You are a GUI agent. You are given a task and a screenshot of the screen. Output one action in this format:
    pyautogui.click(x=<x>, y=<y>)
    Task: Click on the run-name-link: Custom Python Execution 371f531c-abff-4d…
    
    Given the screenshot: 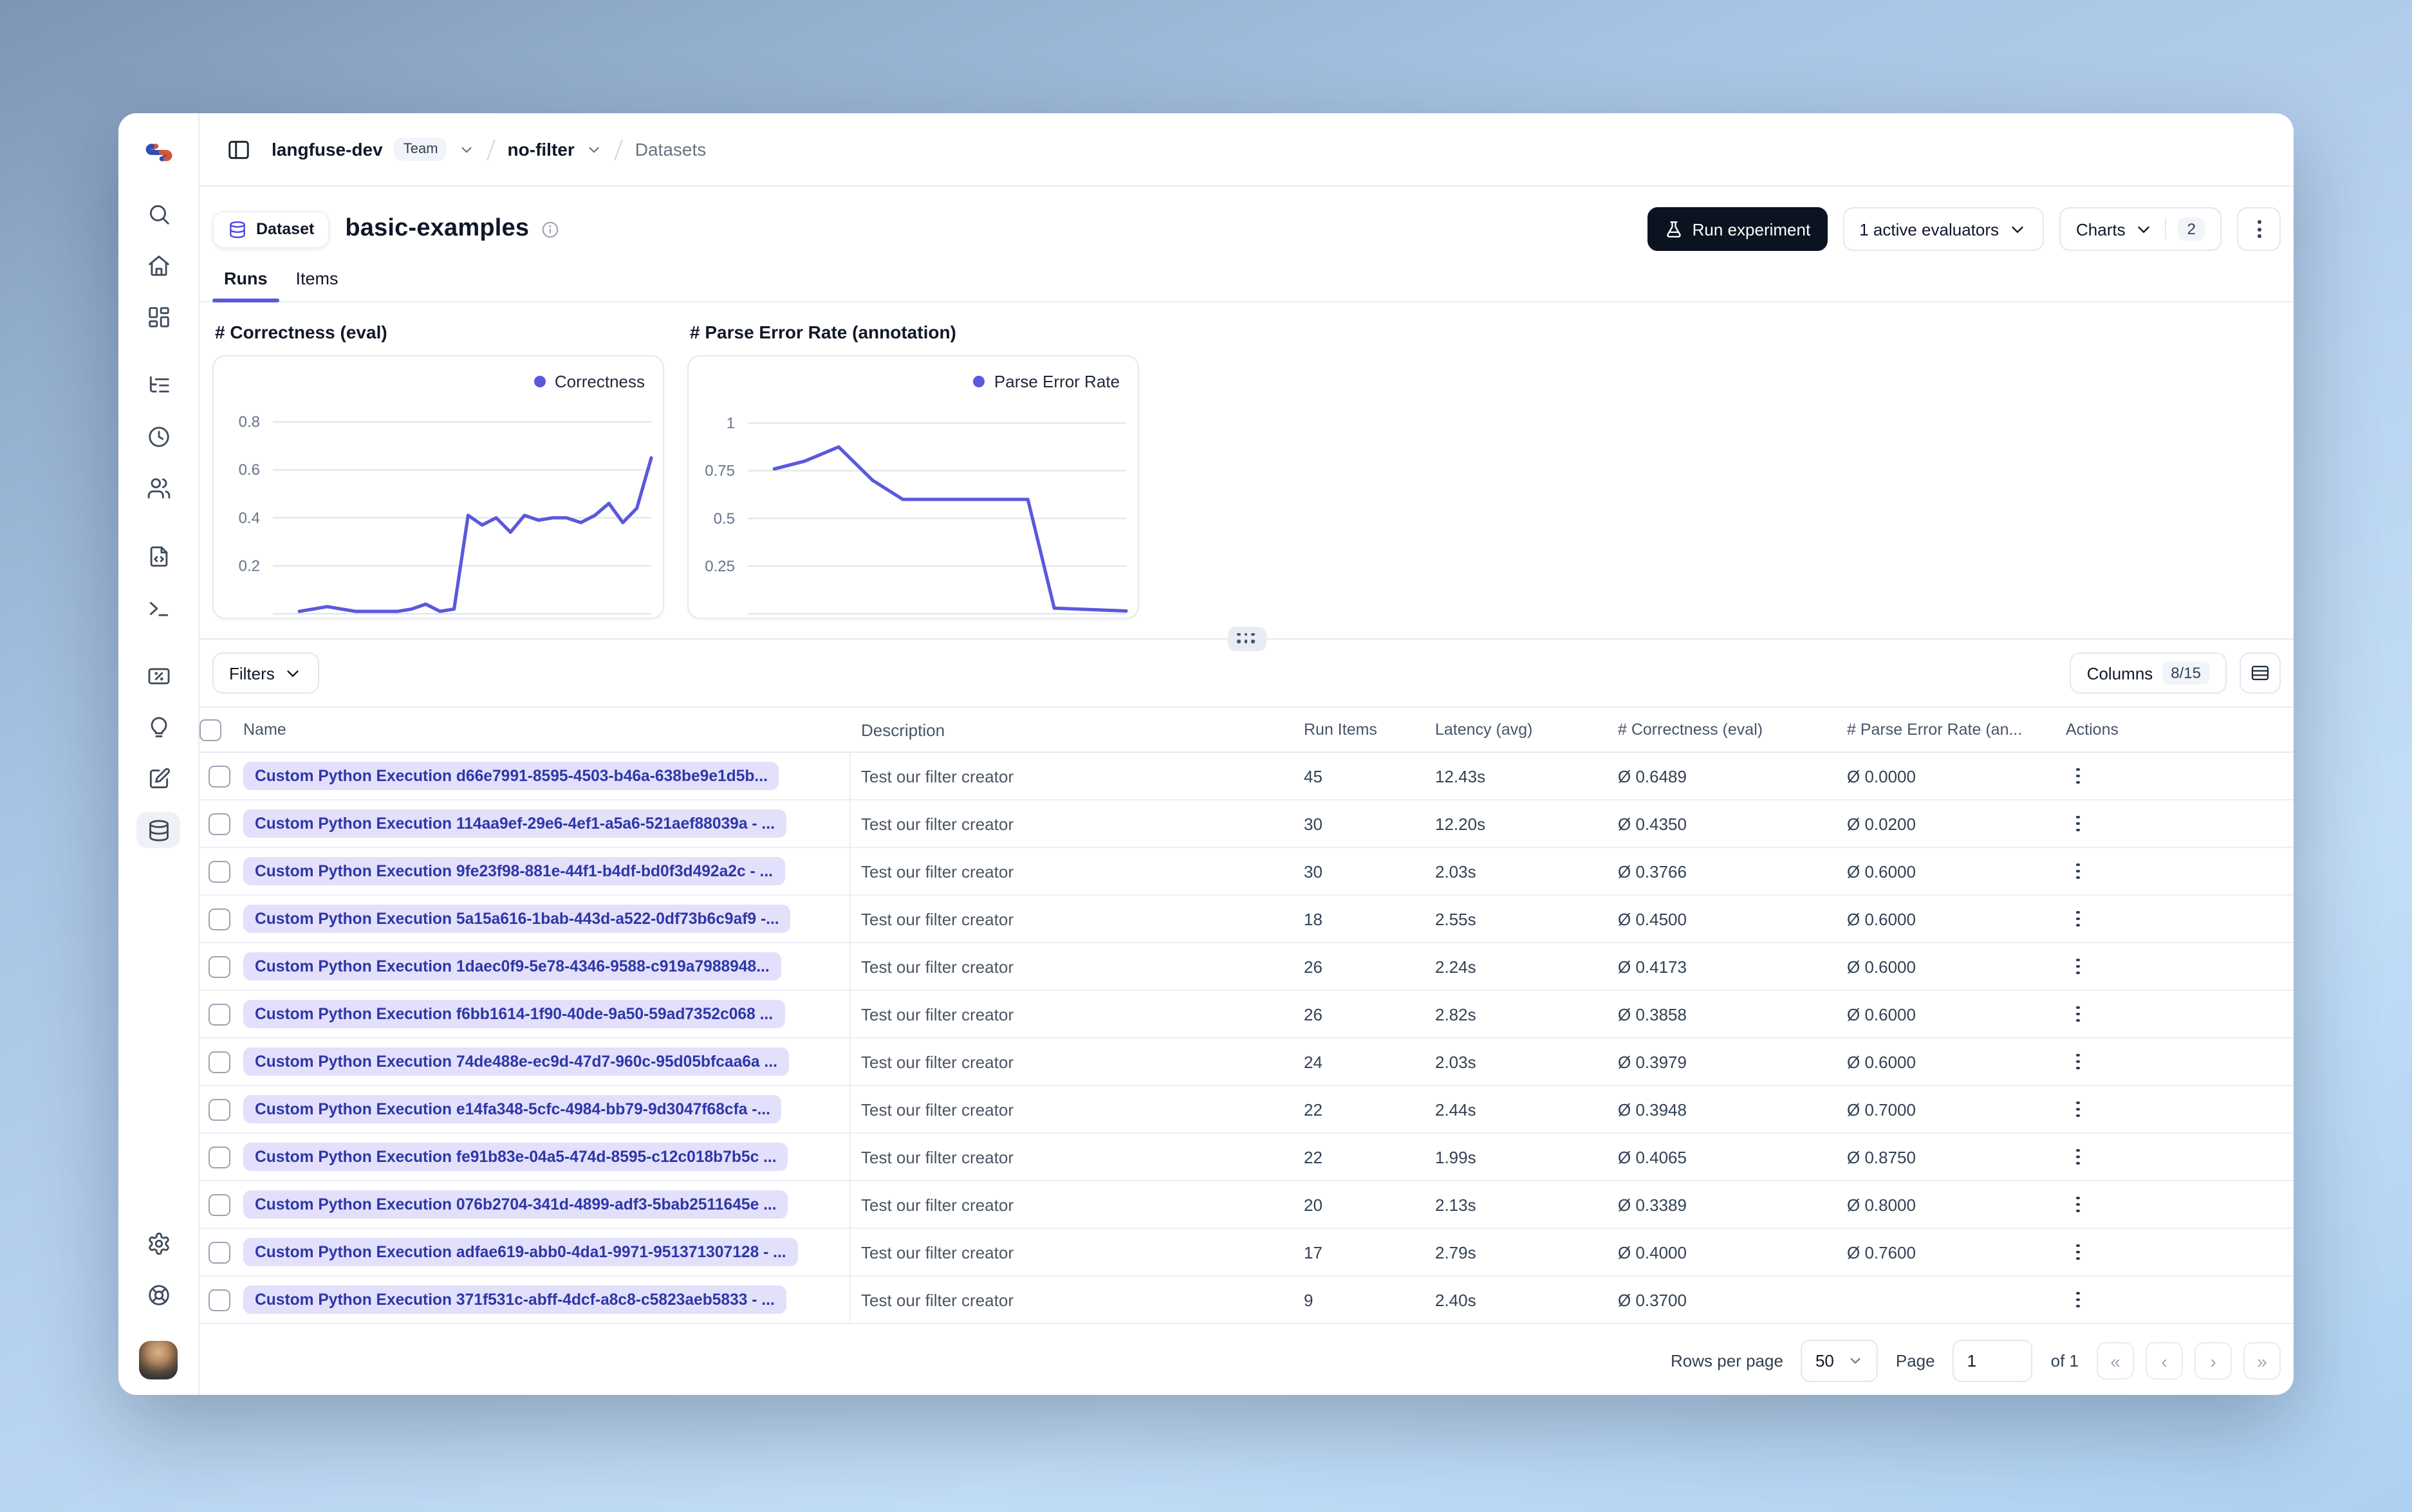 What is the action you would take?
    pyautogui.click(x=514, y=1300)
    